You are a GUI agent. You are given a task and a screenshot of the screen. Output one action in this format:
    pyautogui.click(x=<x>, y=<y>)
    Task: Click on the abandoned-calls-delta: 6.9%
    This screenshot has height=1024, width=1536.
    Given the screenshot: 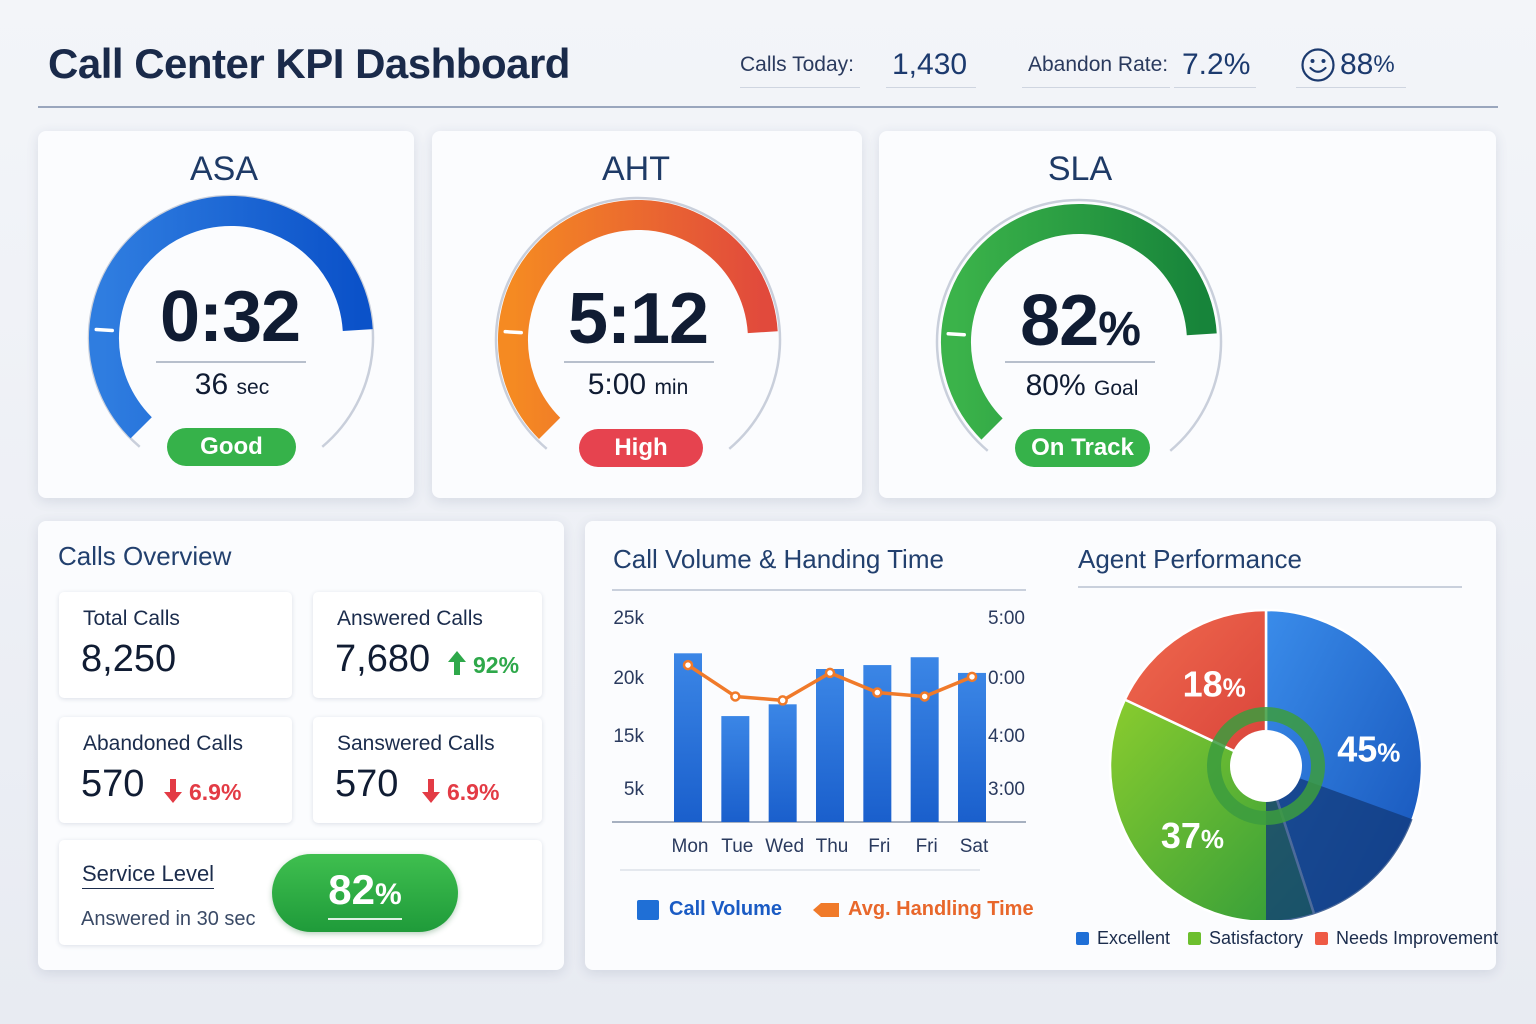 What is the action you would take?
    pyautogui.click(x=215, y=792)
    